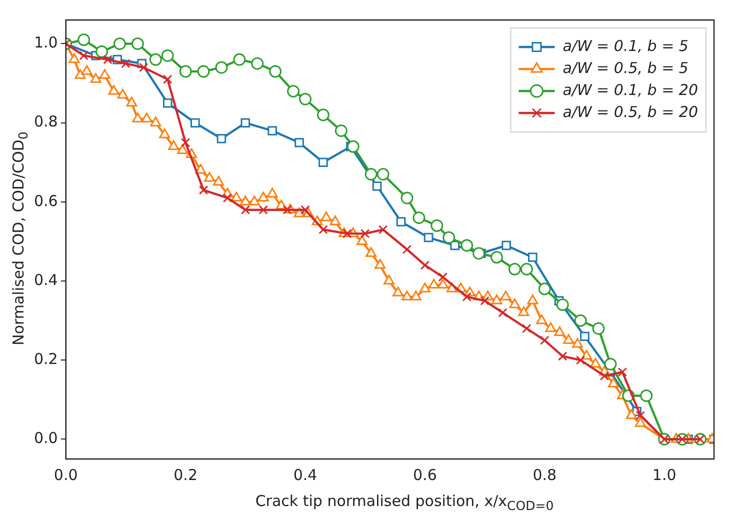  Describe the element at coordinates (46, 279) in the screenshot. I see `y-tick-label: 0.4` at that location.